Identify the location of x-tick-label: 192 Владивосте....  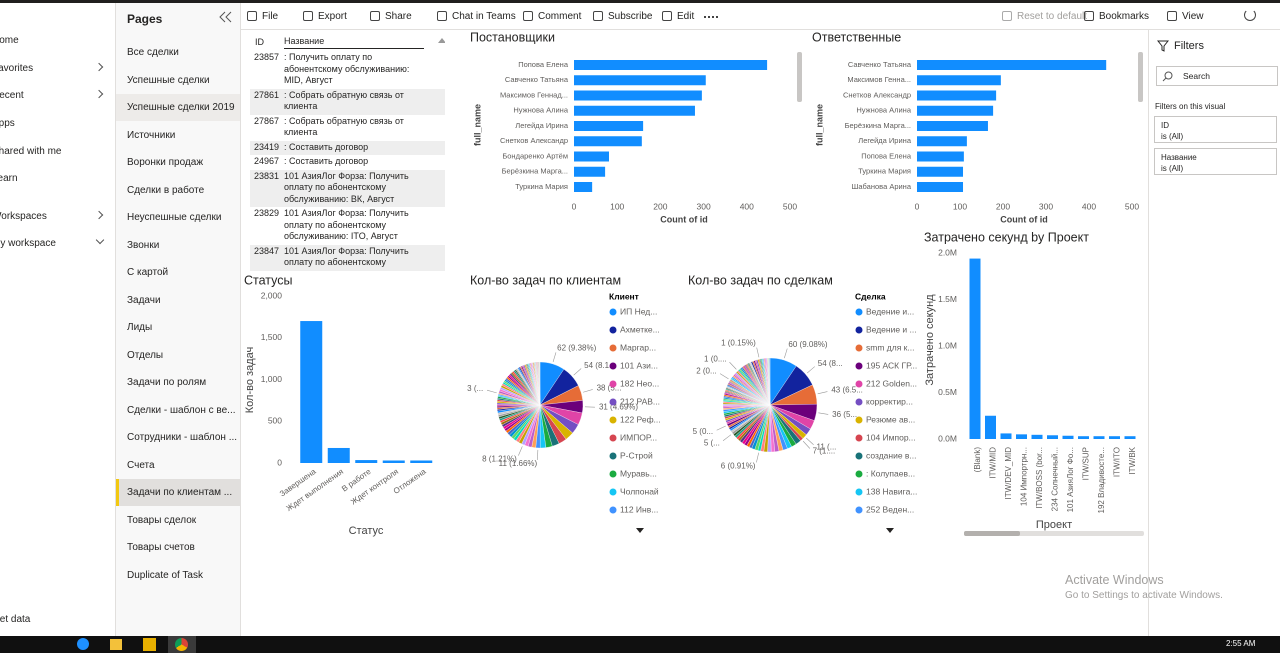
(1101, 480).